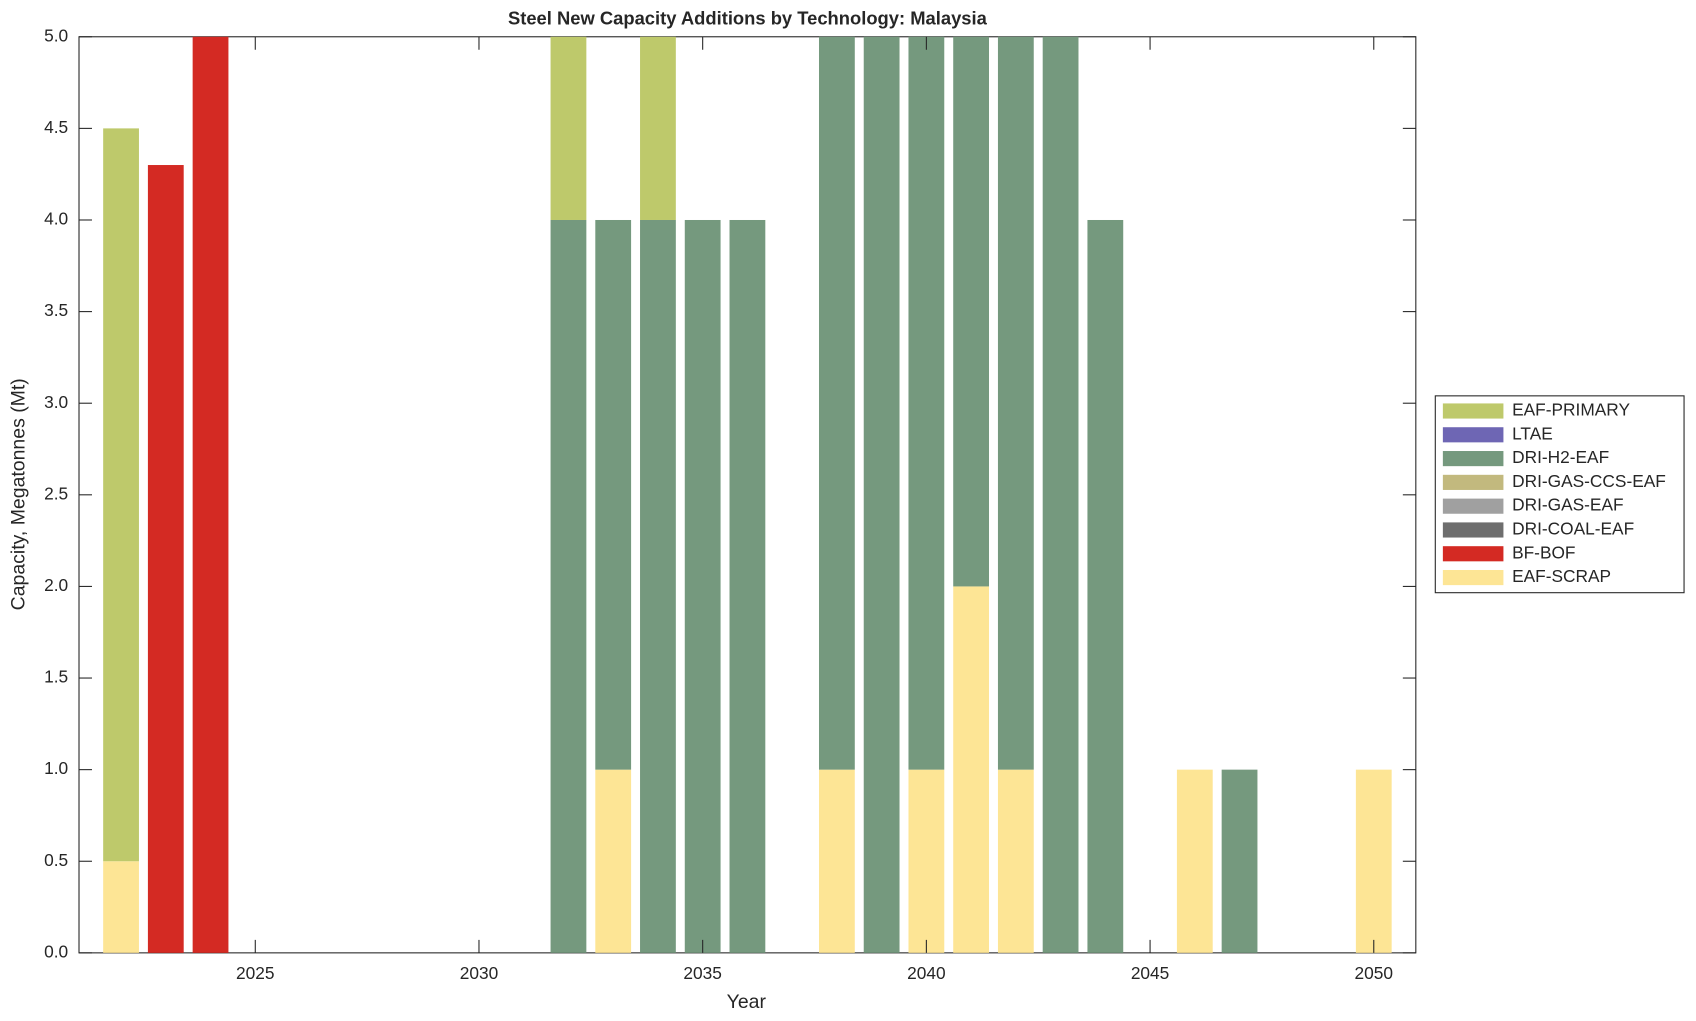 This screenshot has height=1021, width=1696. What do you see at coordinates (1532, 433) in the screenshot?
I see `legend-label: LTAE` at bounding box center [1532, 433].